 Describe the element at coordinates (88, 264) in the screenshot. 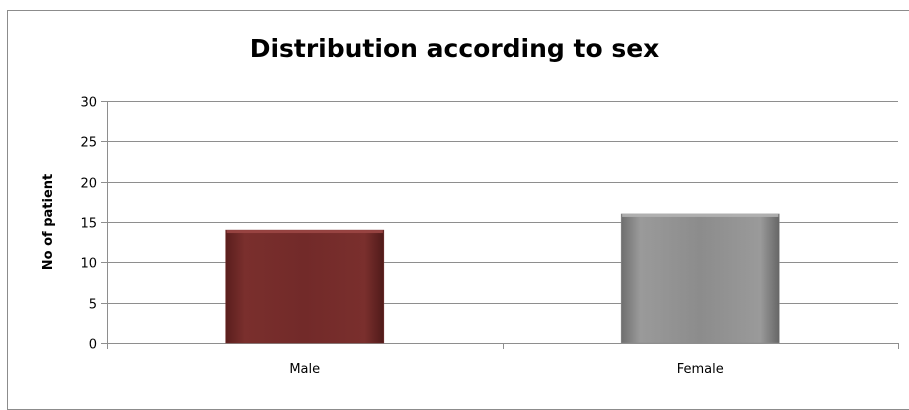

I see `y-tick-label-10: 10` at that location.